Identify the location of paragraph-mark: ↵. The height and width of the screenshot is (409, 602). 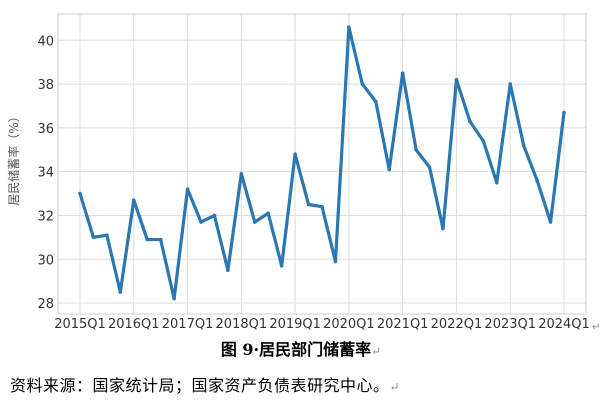
(596, 327).